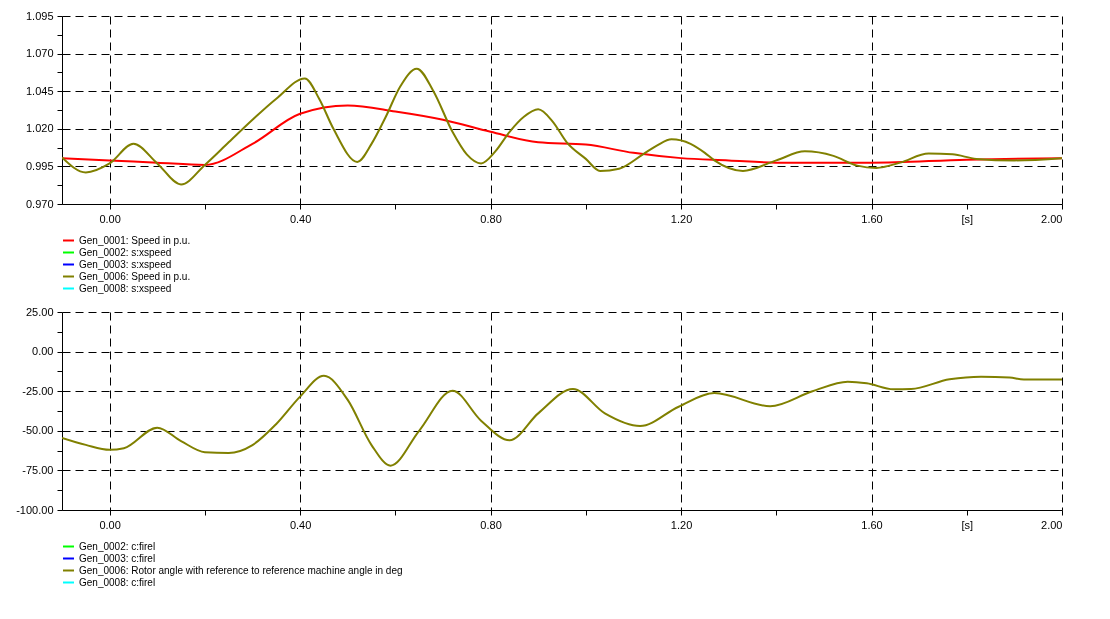 The height and width of the screenshot is (619, 1110). What do you see at coordinates (43, 351) in the screenshot?
I see `y-tick-label: 0.00` at bounding box center [43, 351].